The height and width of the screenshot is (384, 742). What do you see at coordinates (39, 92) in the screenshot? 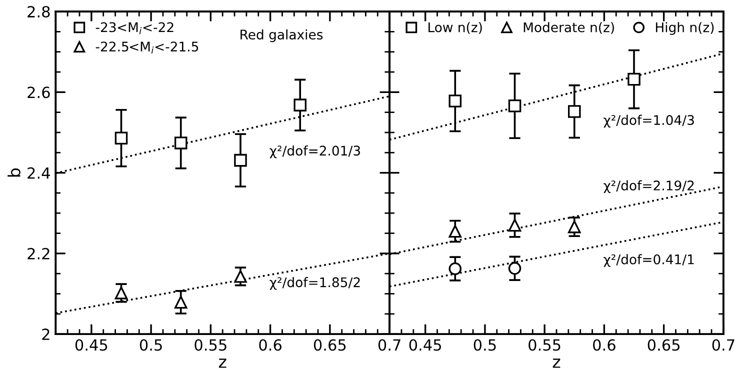
I see `y-tick-label: 2.6` at bounding box center [39, 92].